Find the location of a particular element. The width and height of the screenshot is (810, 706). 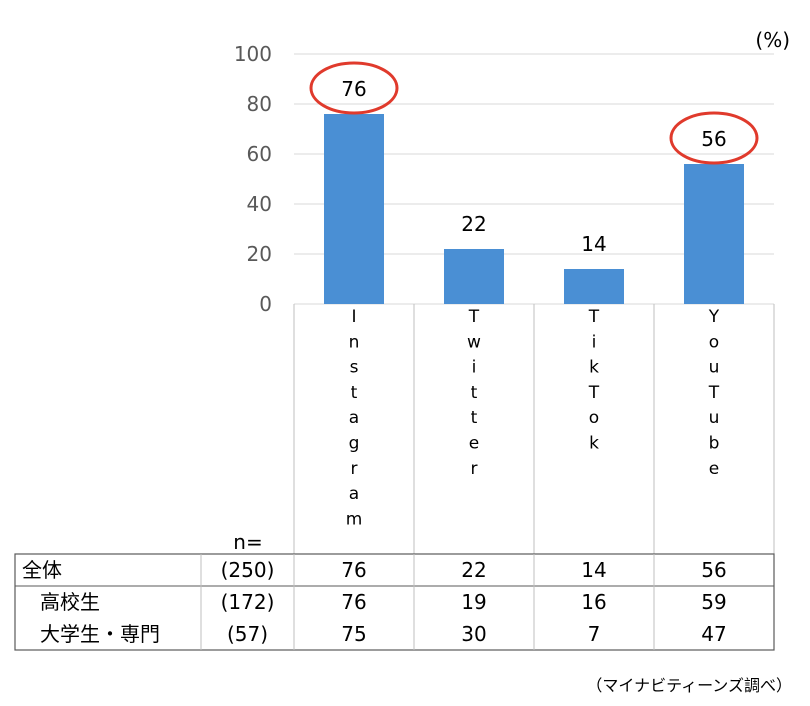

row-n: (57) is located at coordinates (247, 634).